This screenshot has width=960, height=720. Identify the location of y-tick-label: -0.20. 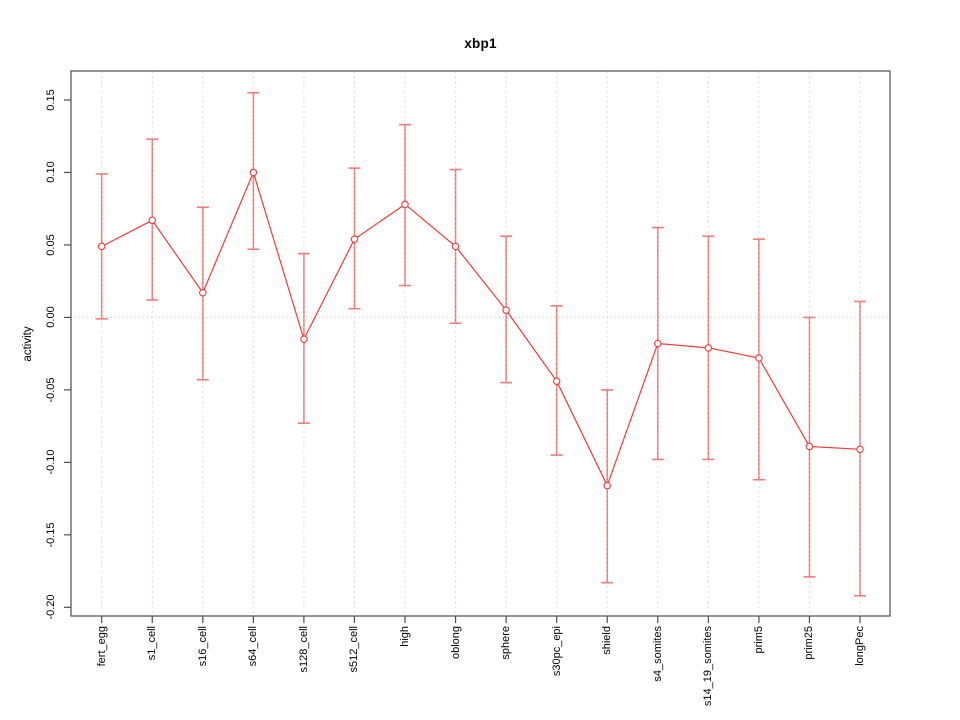
(51, 607).